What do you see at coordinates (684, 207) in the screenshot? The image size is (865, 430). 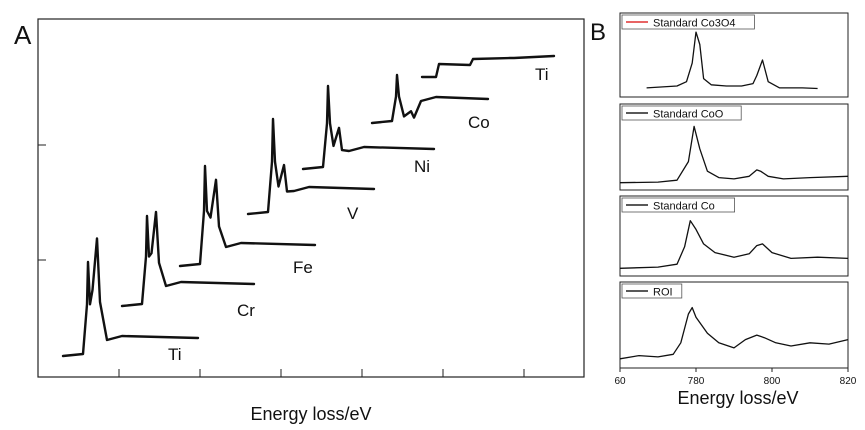 I see `panel-b-legend-label: Standard Co` at bounding box center [684, 207].